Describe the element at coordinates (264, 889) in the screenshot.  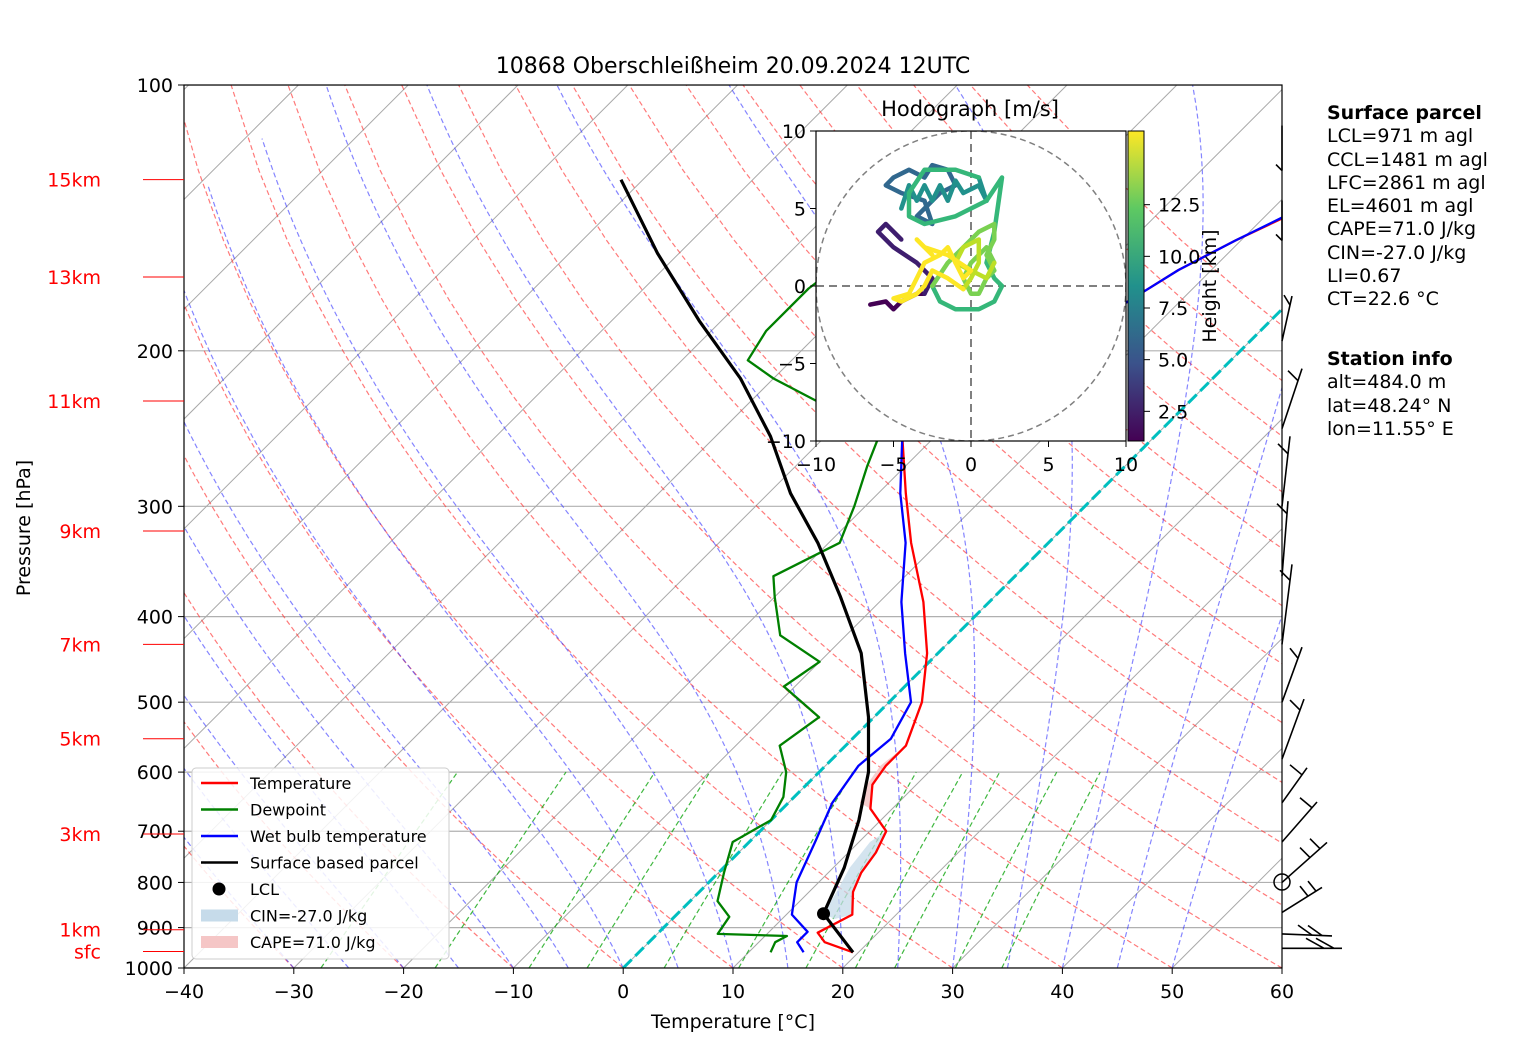
I see `legend-label: LCL` at that location.